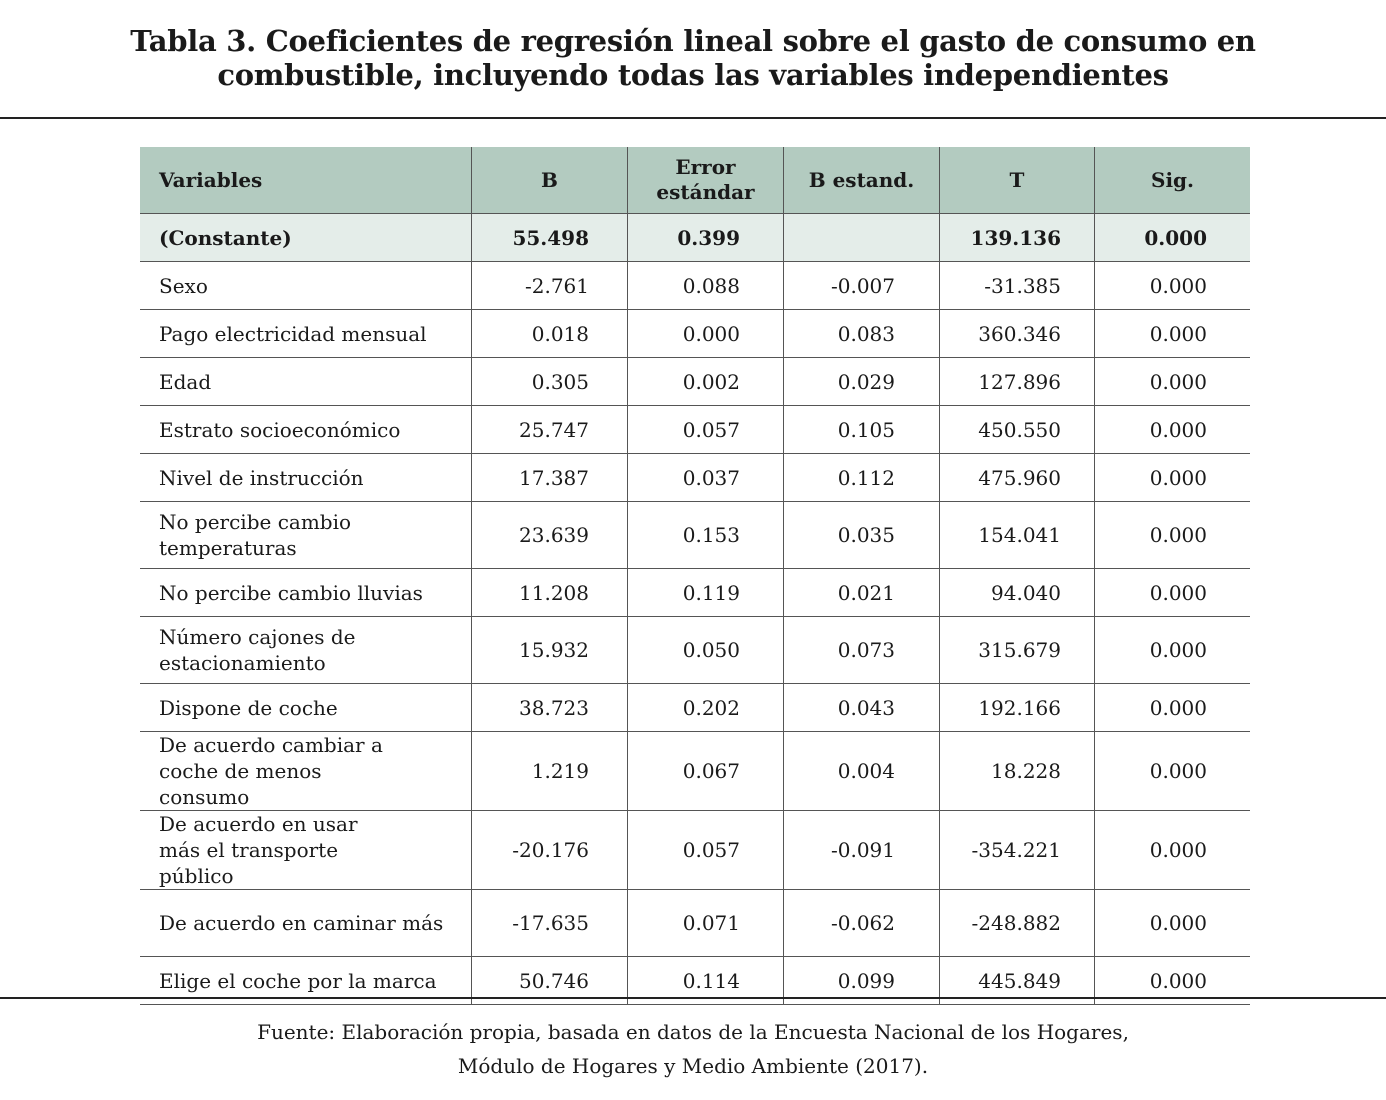  What do you see at coordinates (549, 650) in the screenshot?
I see `cell-b: 15.932` at bounding box center [549, 650].